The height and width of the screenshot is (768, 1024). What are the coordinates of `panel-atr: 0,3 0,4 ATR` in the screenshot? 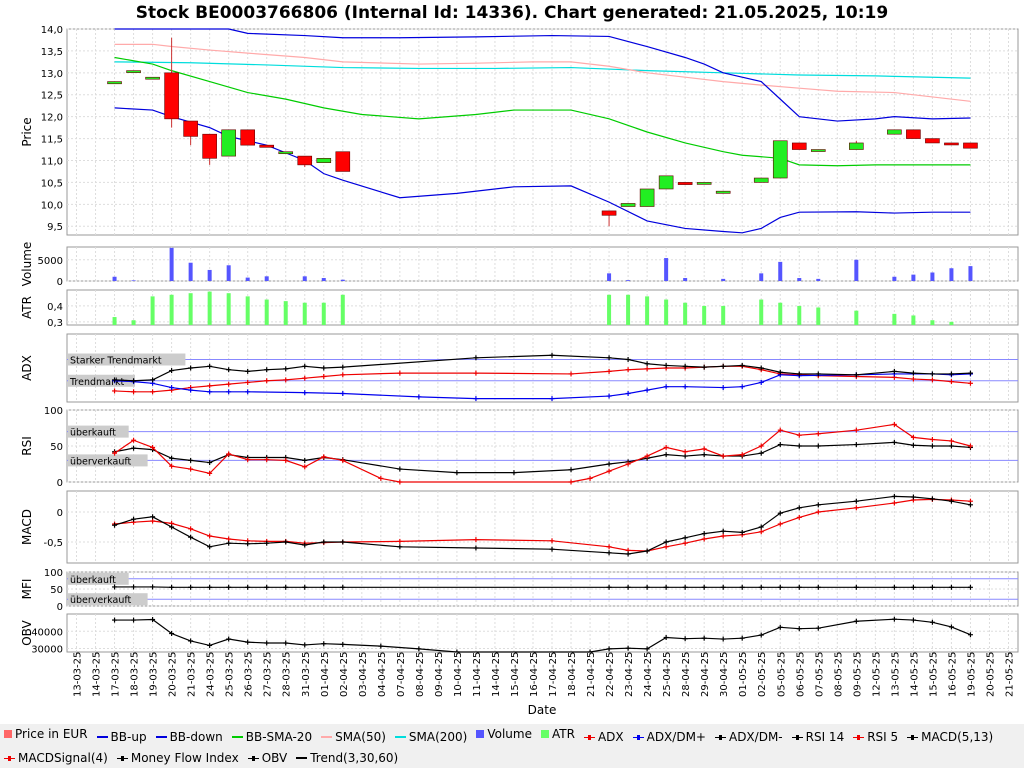 It's located at (519, 309).